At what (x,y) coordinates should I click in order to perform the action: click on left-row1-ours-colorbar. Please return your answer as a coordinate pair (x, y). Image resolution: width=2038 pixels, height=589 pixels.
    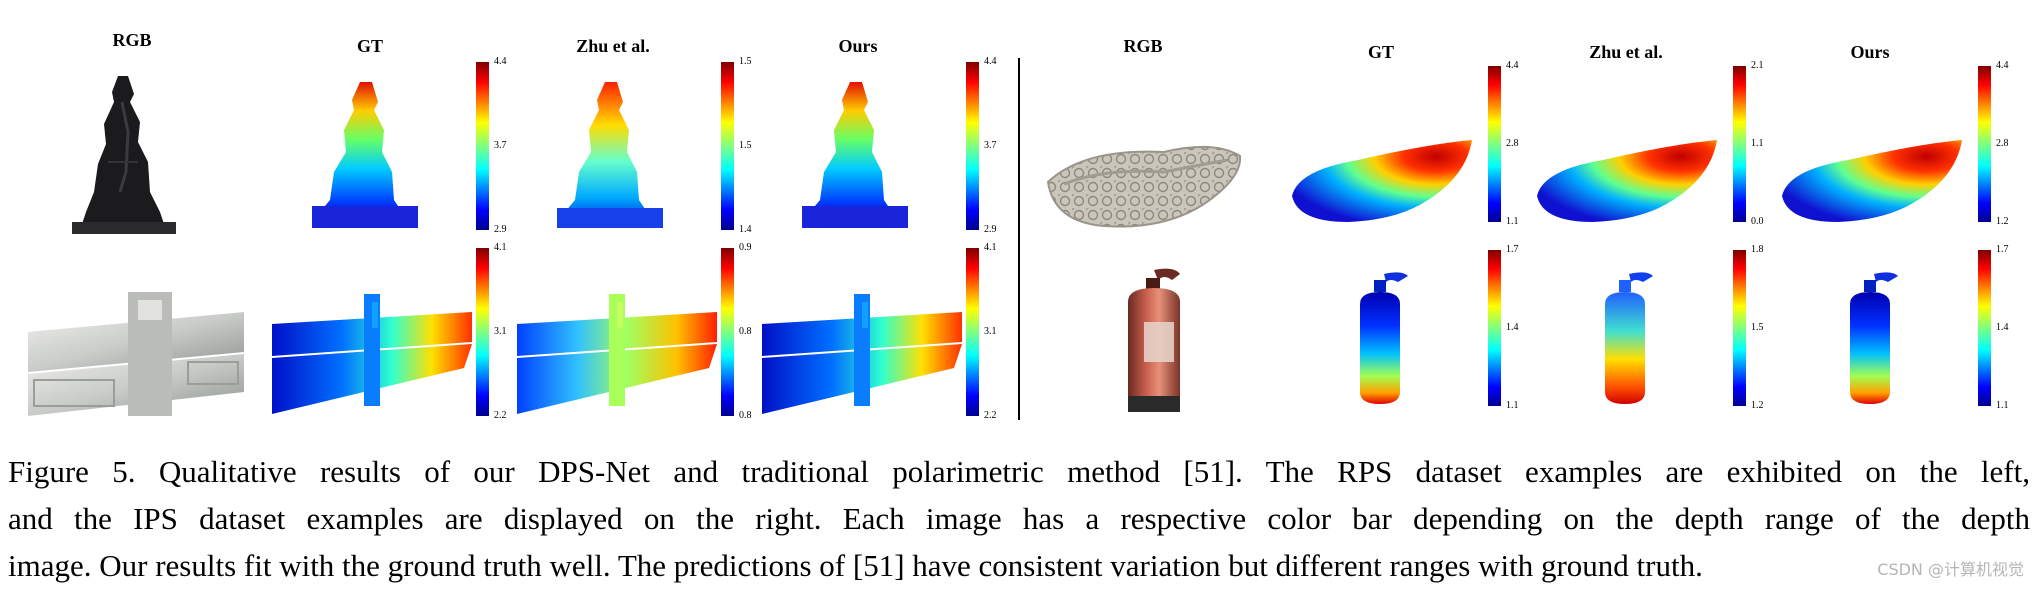
    Looking at the image, I should click on (972, 146).